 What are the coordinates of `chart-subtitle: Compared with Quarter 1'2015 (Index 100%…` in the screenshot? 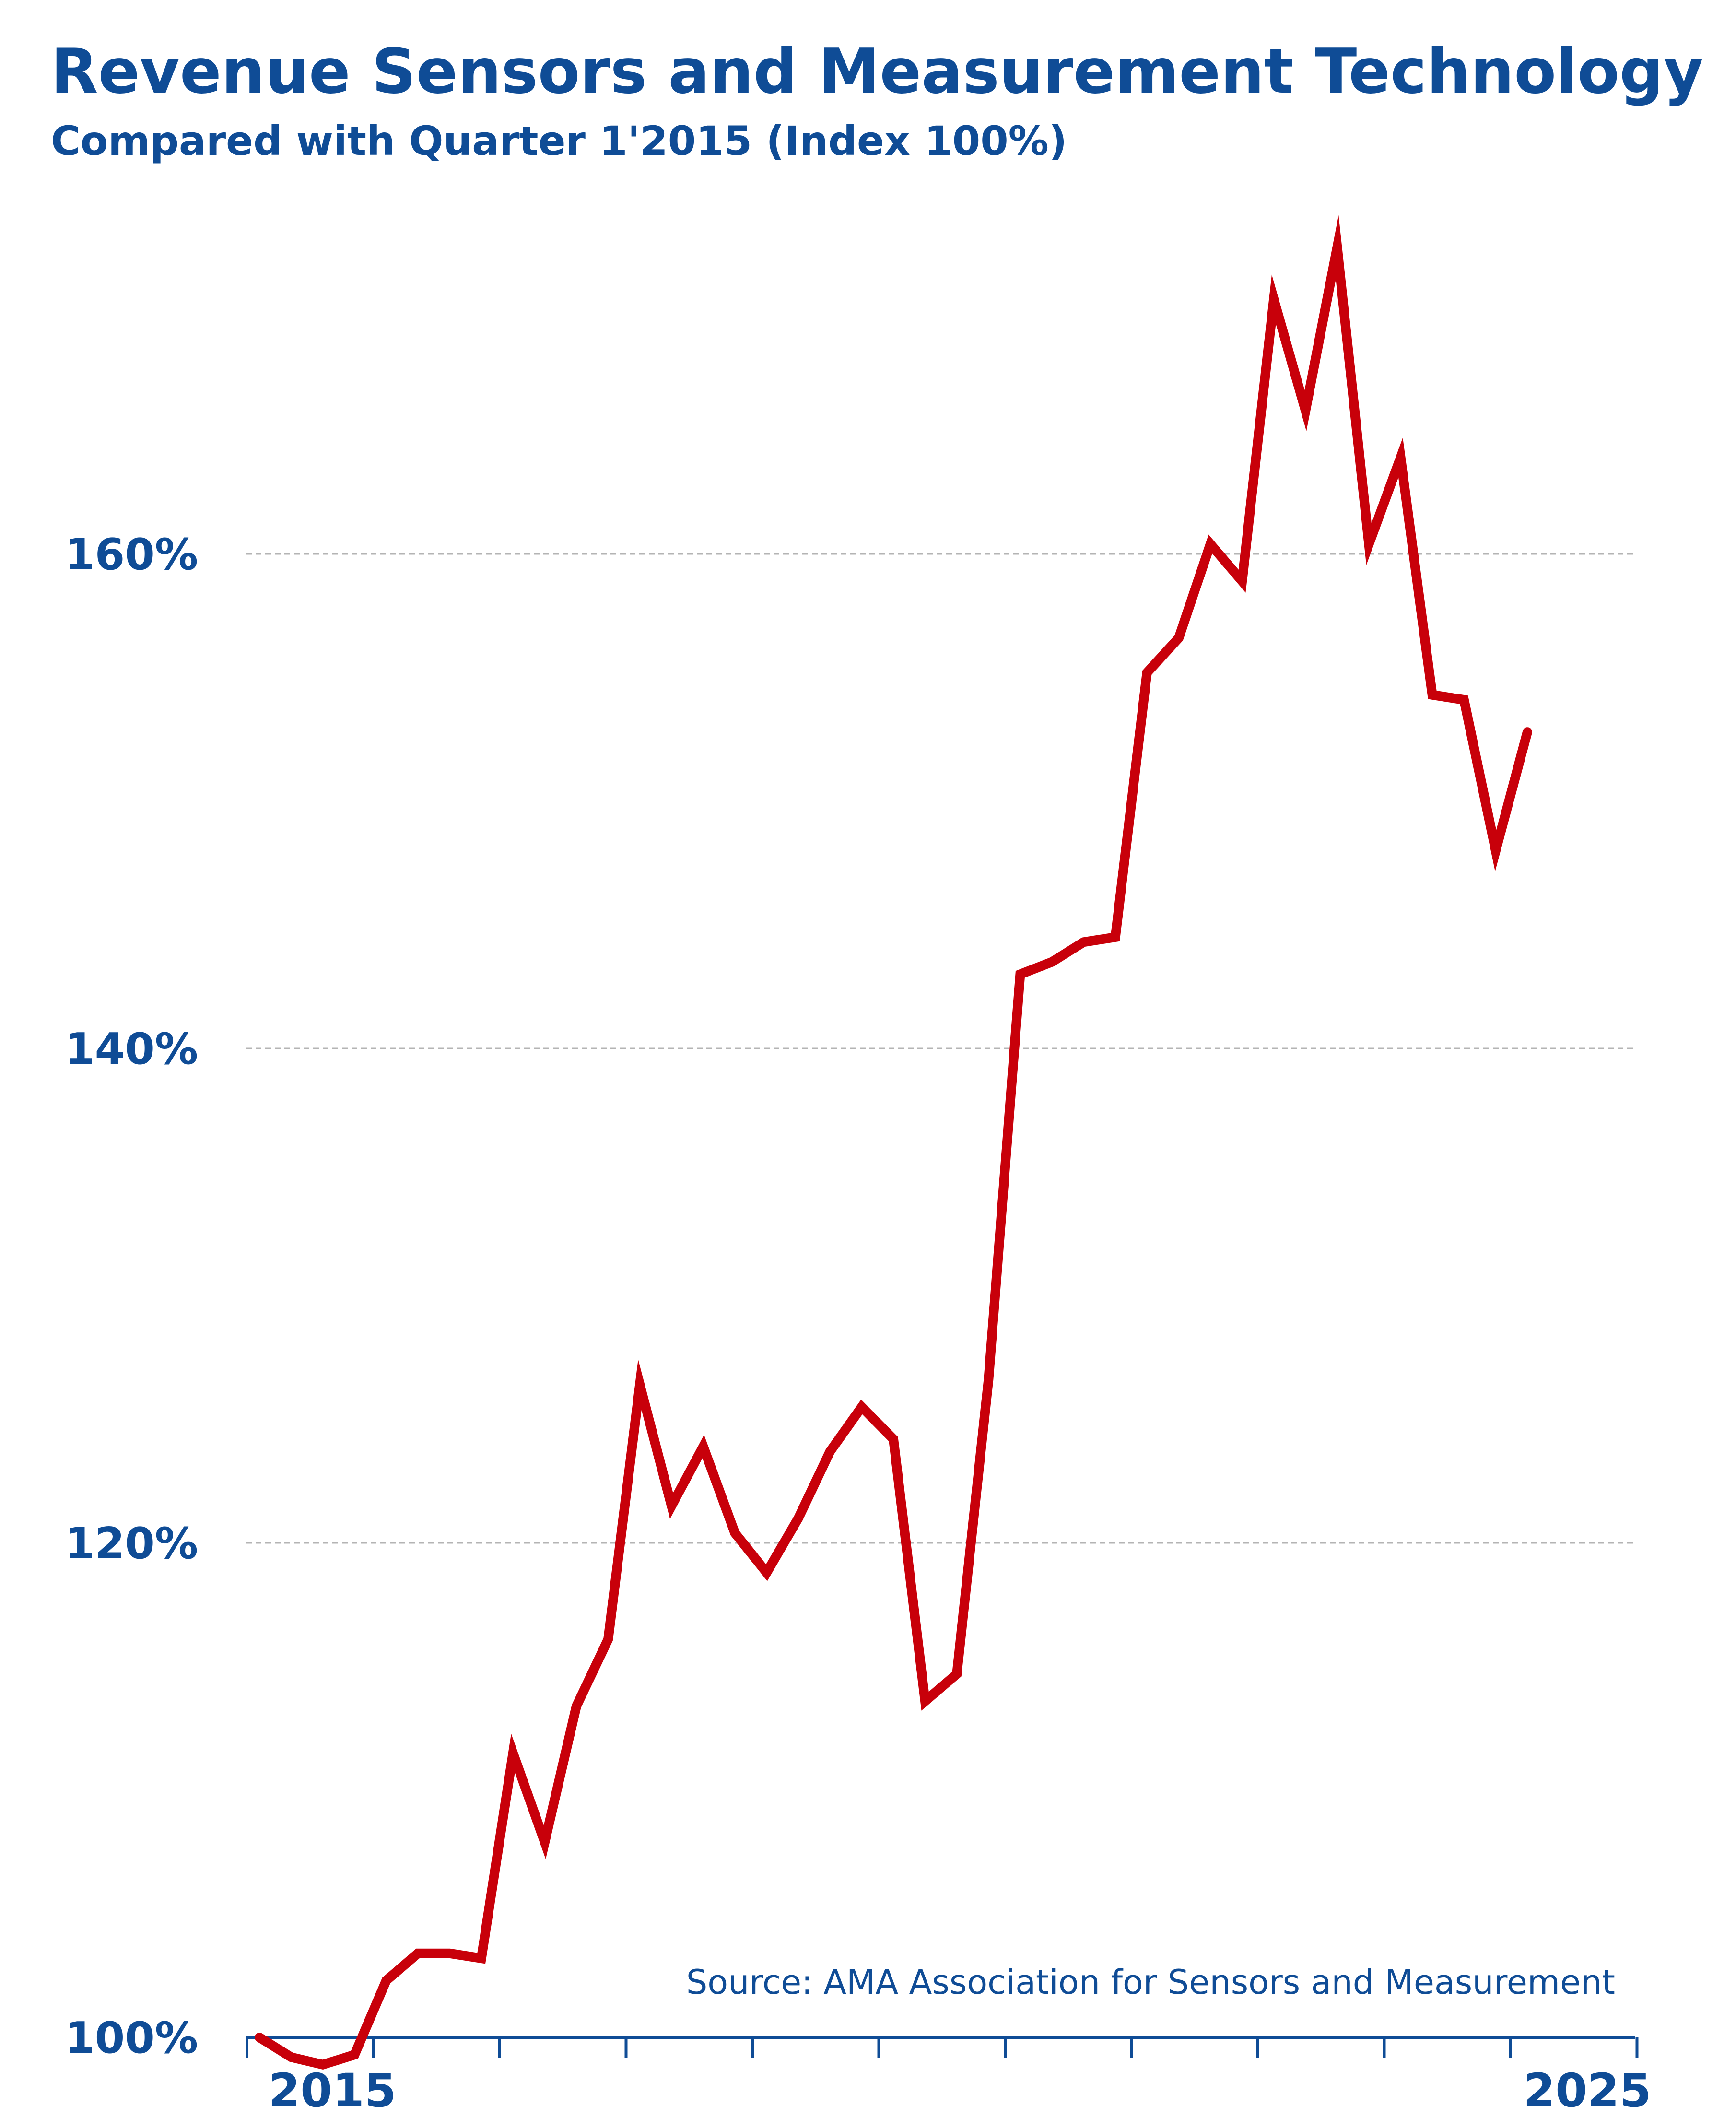 It's located at (559, 141).